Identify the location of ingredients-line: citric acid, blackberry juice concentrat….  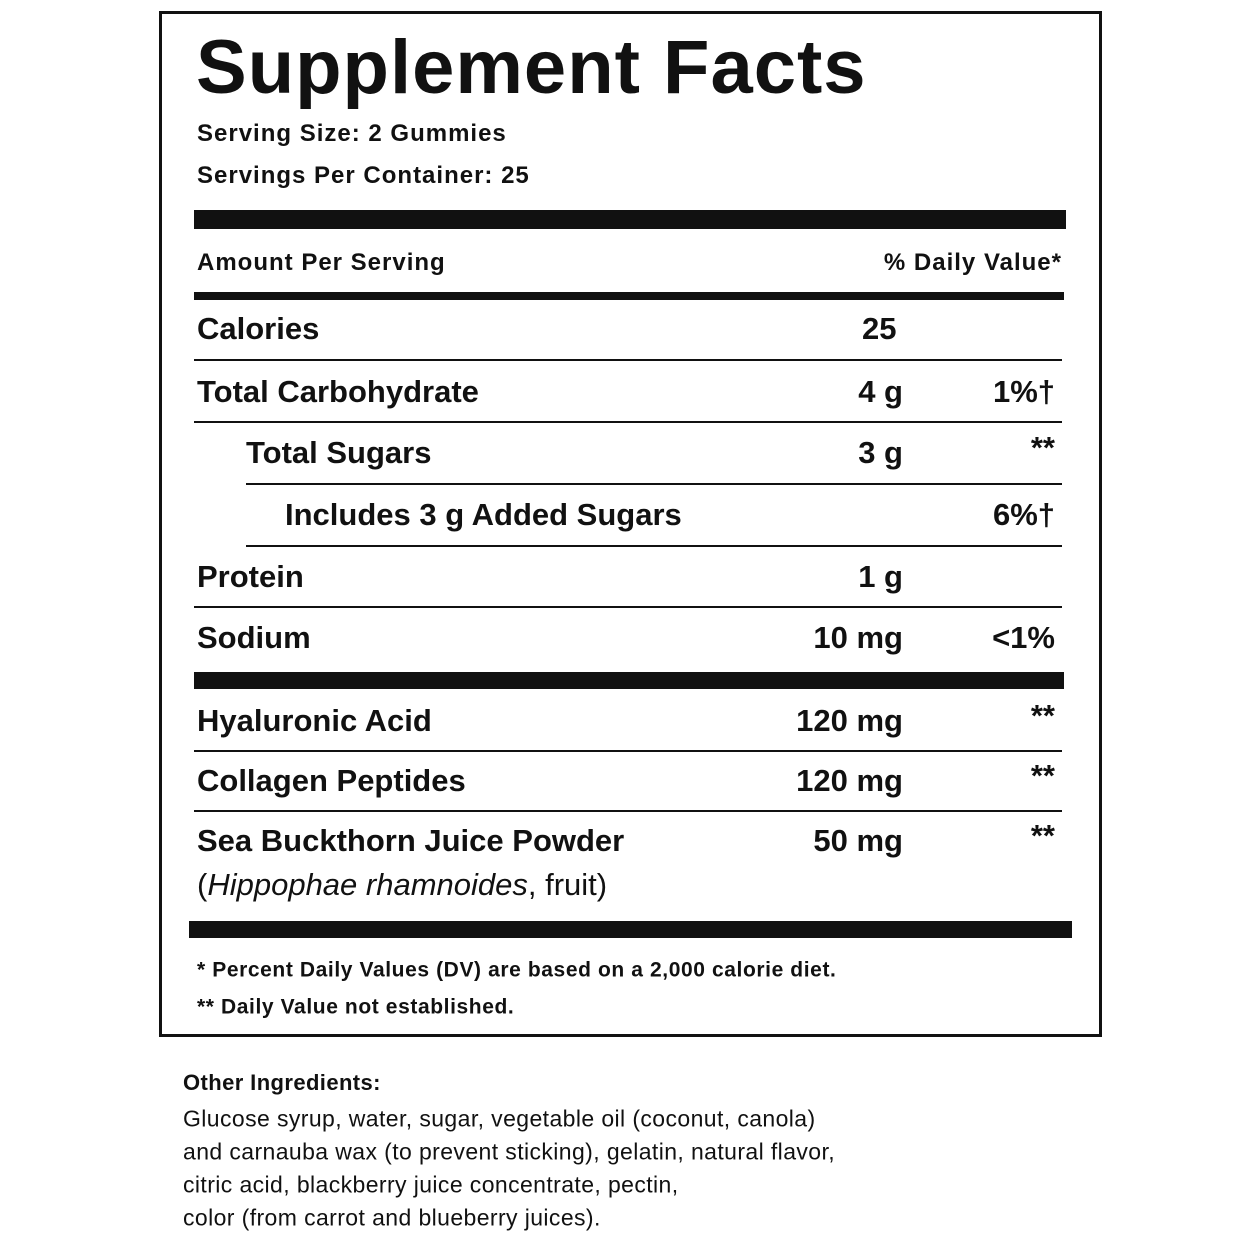
(431, 1184).